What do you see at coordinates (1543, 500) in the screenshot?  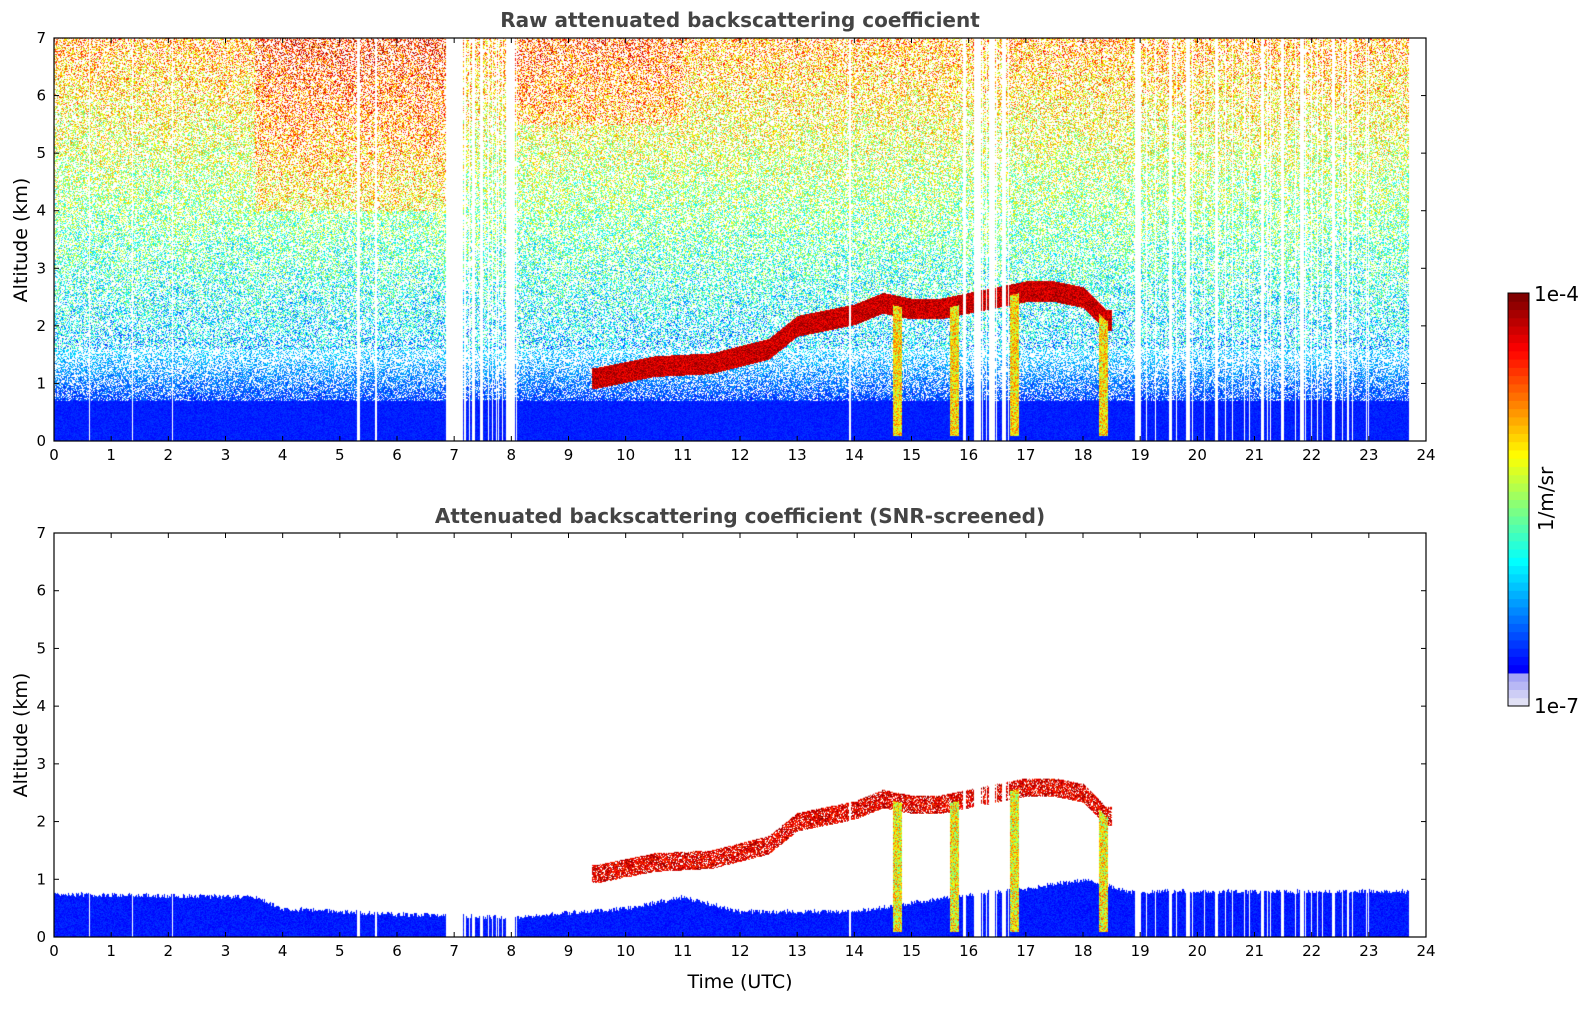 I see `colorbar: 1e-4 1e-7 1/m/sr` at bounding box center [1543, 500].